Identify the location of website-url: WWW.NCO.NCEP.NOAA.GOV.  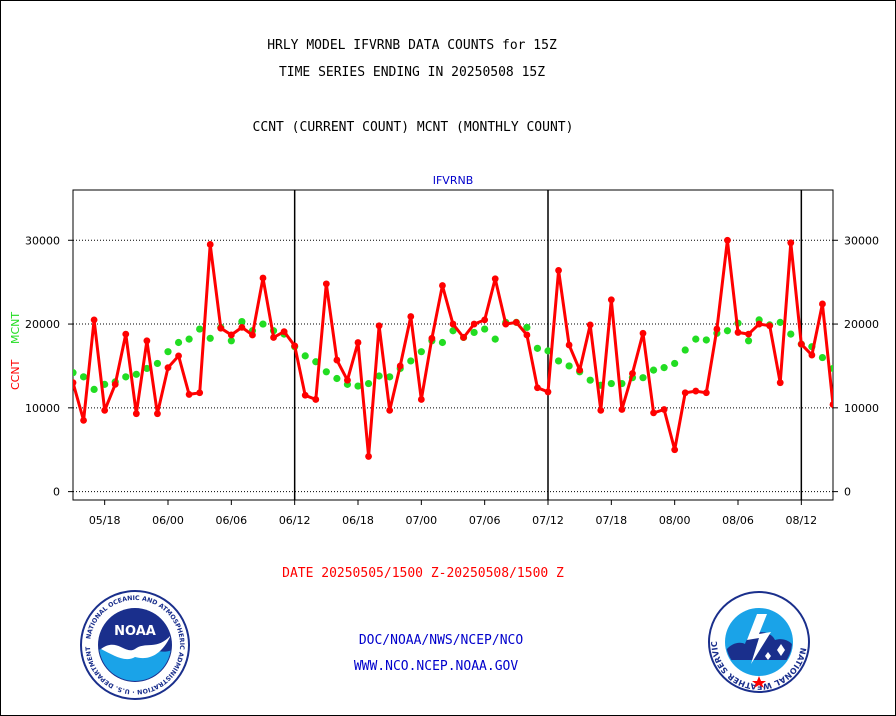
(436, 666).